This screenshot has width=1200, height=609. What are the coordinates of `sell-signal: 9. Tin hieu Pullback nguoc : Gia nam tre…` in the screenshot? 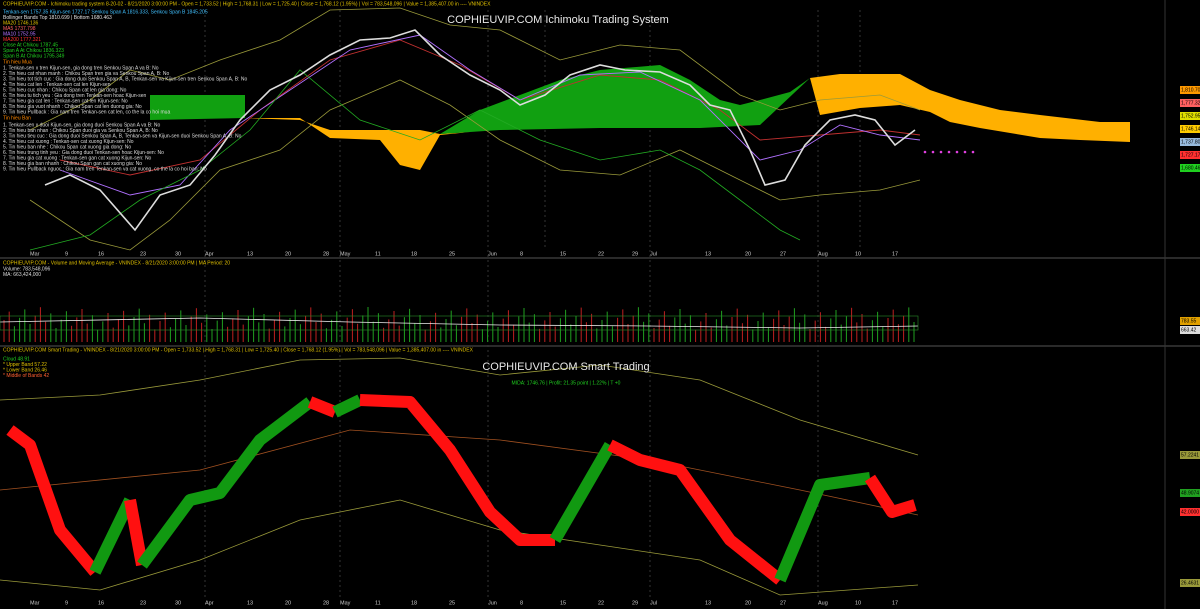 It's located at (105, 169).